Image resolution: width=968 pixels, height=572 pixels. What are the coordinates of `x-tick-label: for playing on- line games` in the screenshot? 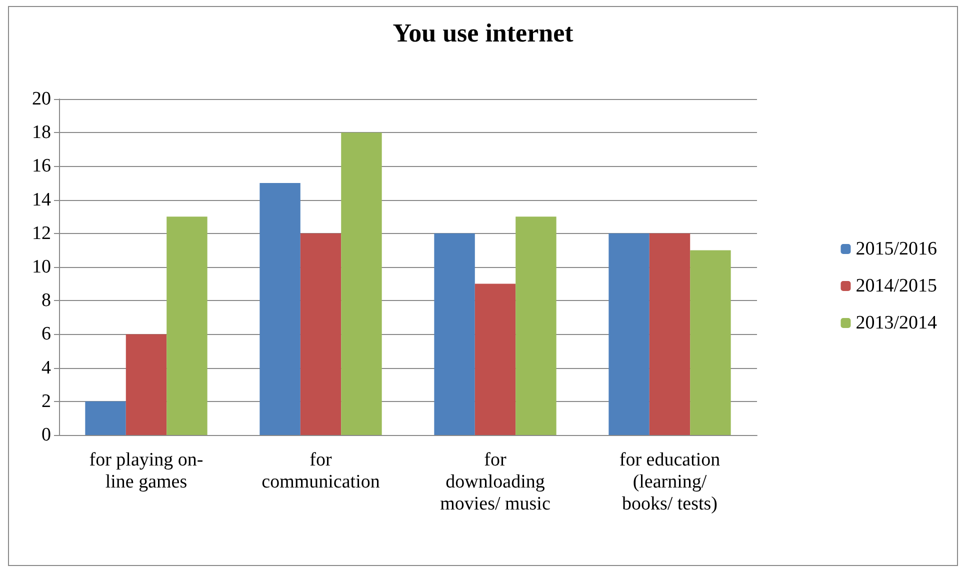 It's located at (146, 471).